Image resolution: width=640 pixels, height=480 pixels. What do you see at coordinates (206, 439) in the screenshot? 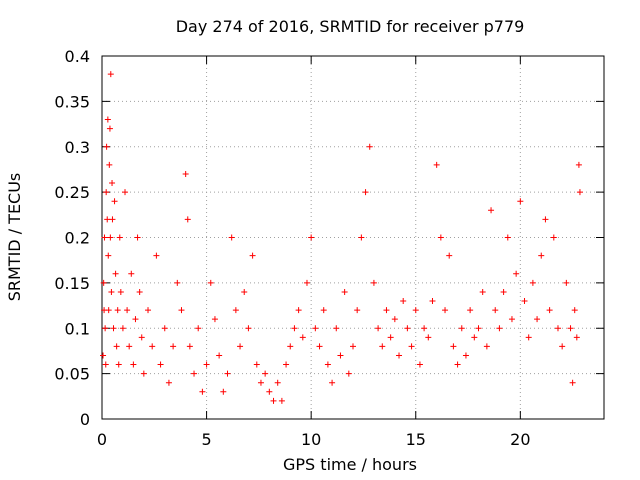
I see `x-tick-label: 5` at bounding box center [206, 439].